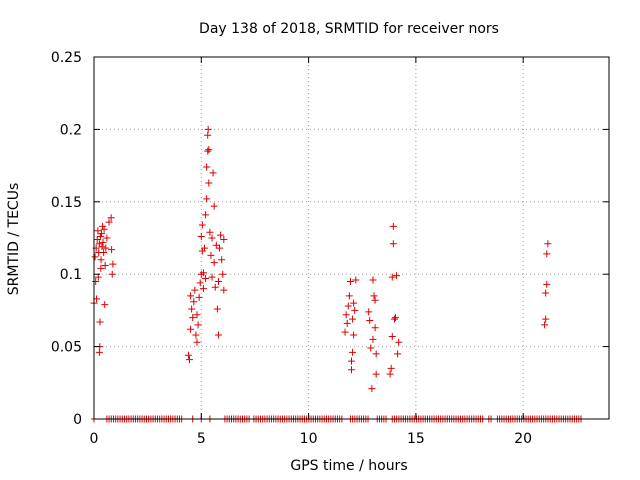 The height and width of the screenshot is (480, 640). Describe the element at coordinates (71, 130) in the screenshot. I see `y-tick-label: 0.2` at that location.